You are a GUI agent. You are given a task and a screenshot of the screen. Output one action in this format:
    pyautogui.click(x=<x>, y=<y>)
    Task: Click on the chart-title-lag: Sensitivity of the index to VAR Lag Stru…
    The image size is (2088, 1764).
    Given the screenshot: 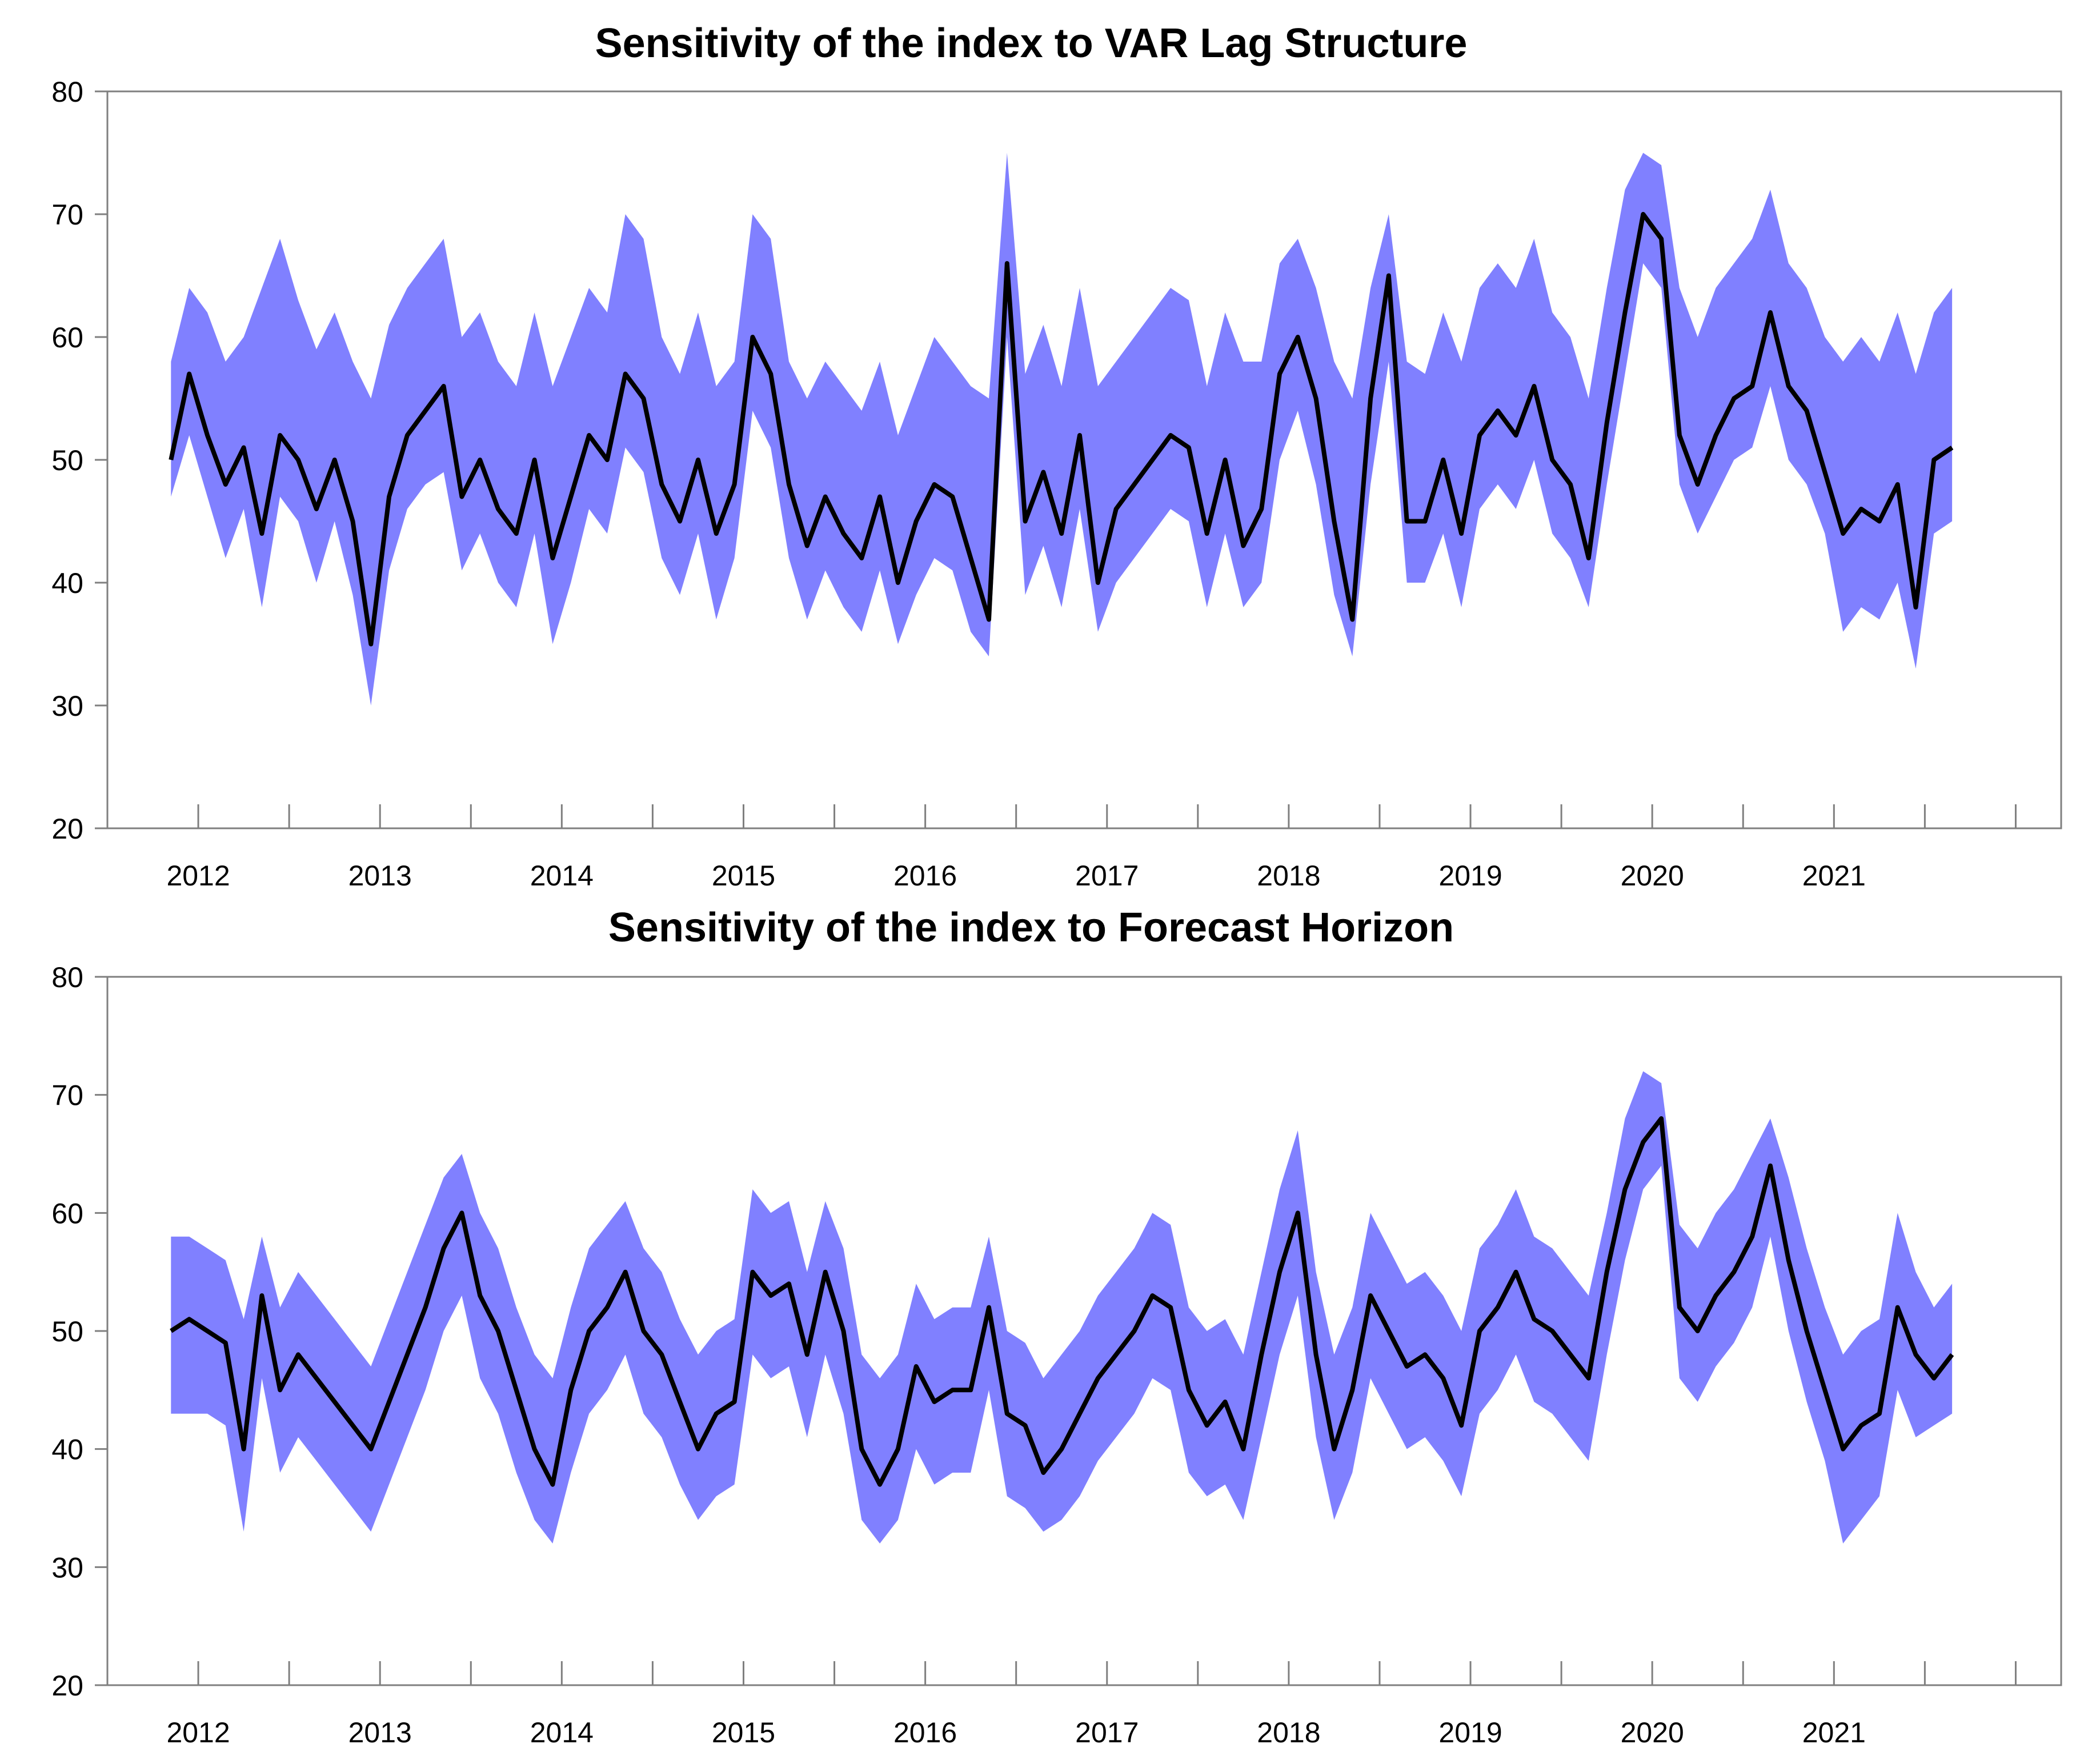 What is the action you would take?
    pyautogui.click(x=1031, y=44)
    